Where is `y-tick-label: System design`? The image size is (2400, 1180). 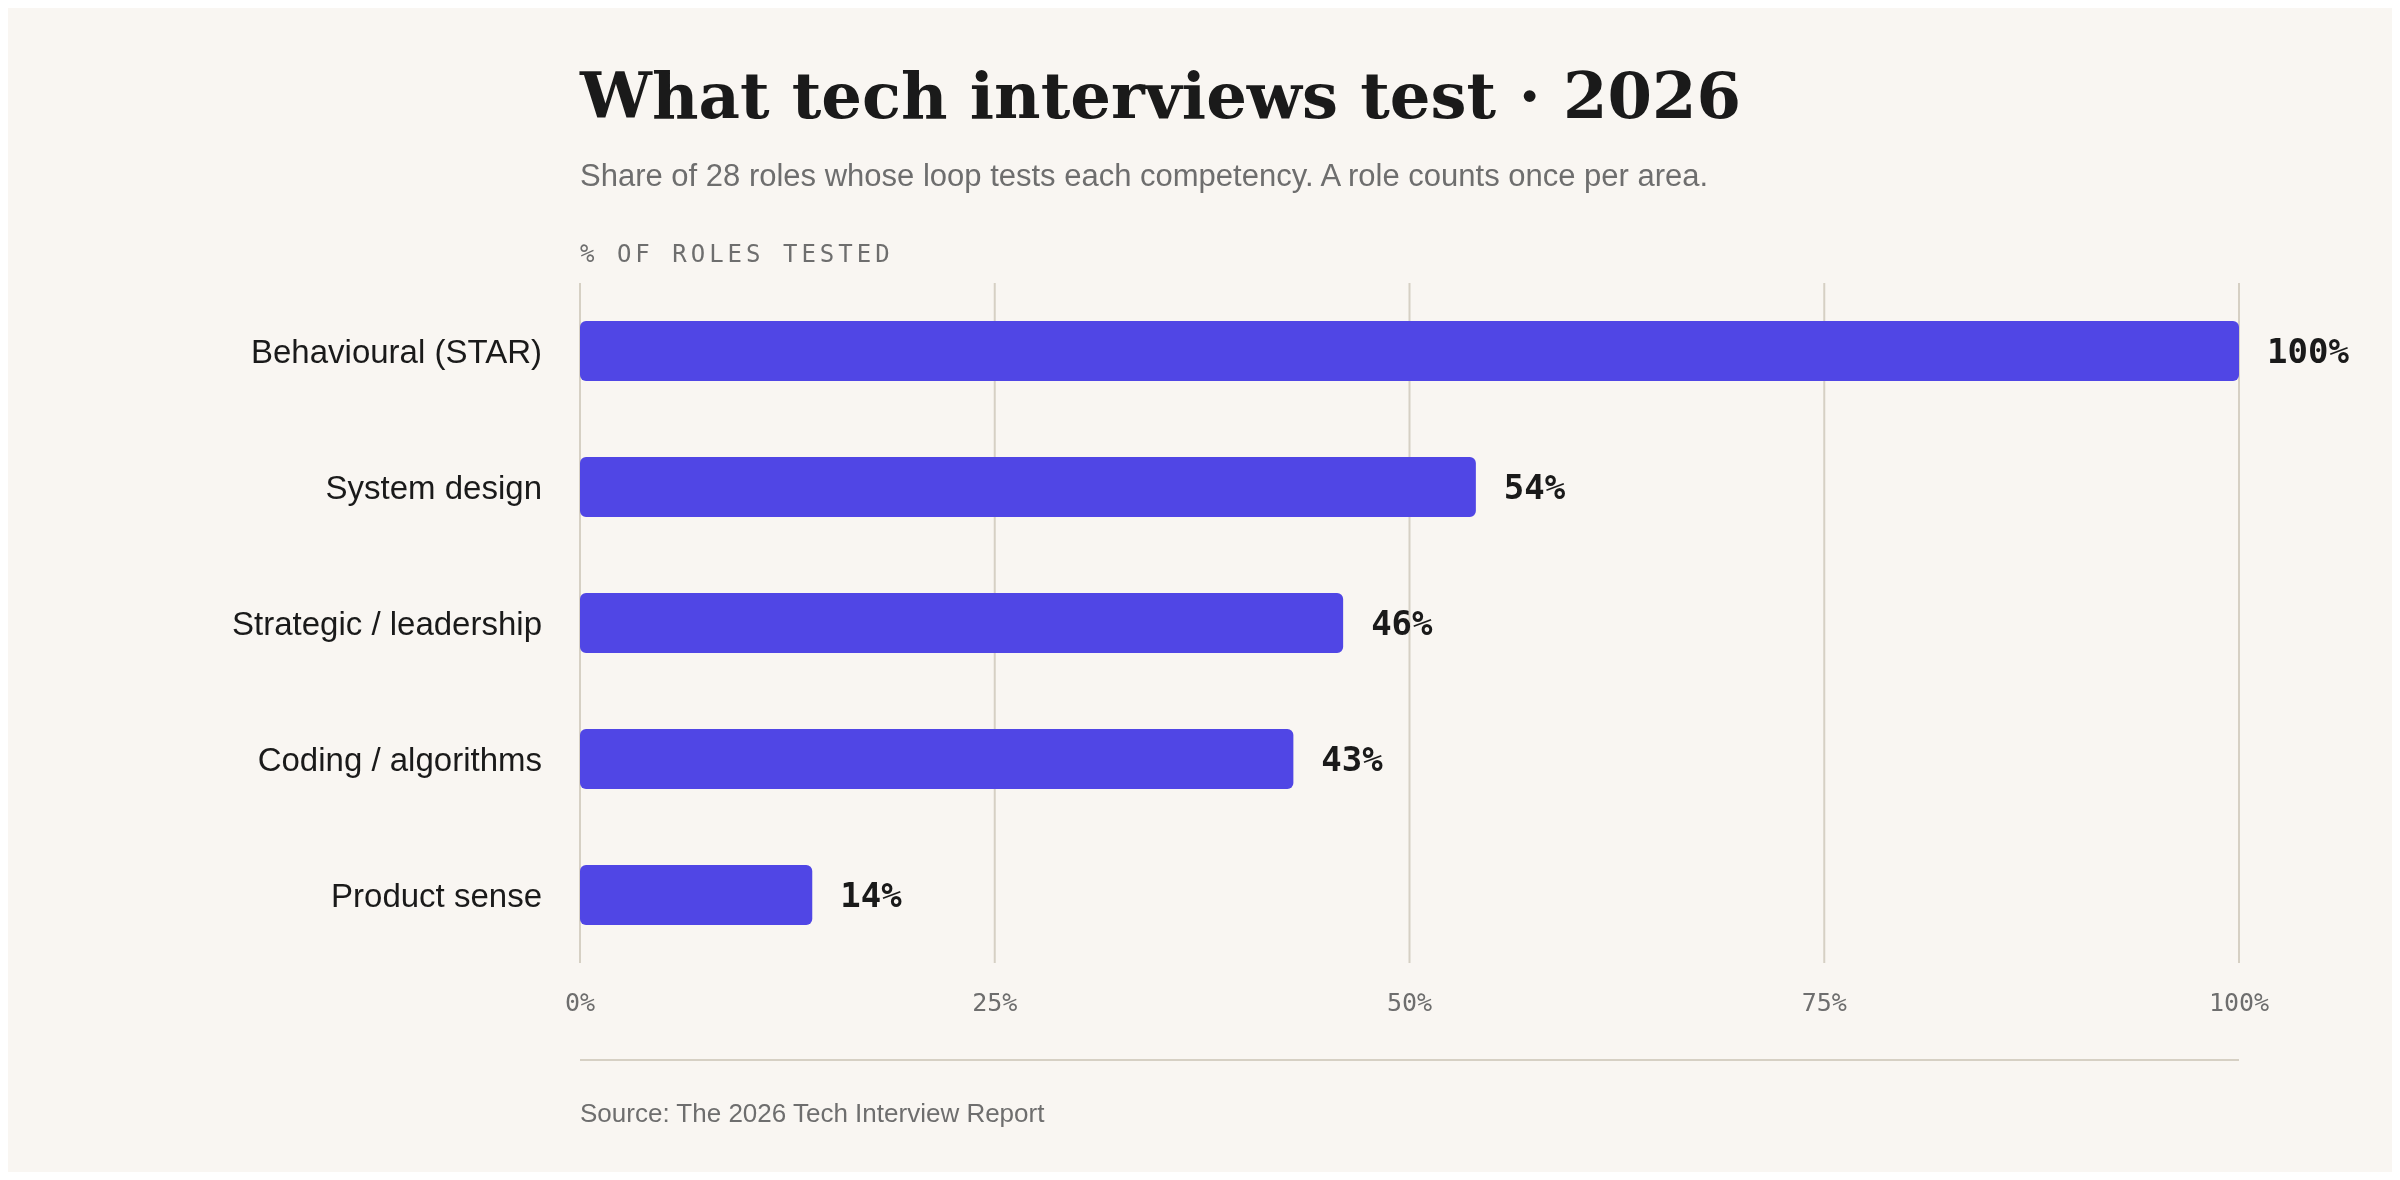 y-tick-label: System design is located at coordinates (433, 487).